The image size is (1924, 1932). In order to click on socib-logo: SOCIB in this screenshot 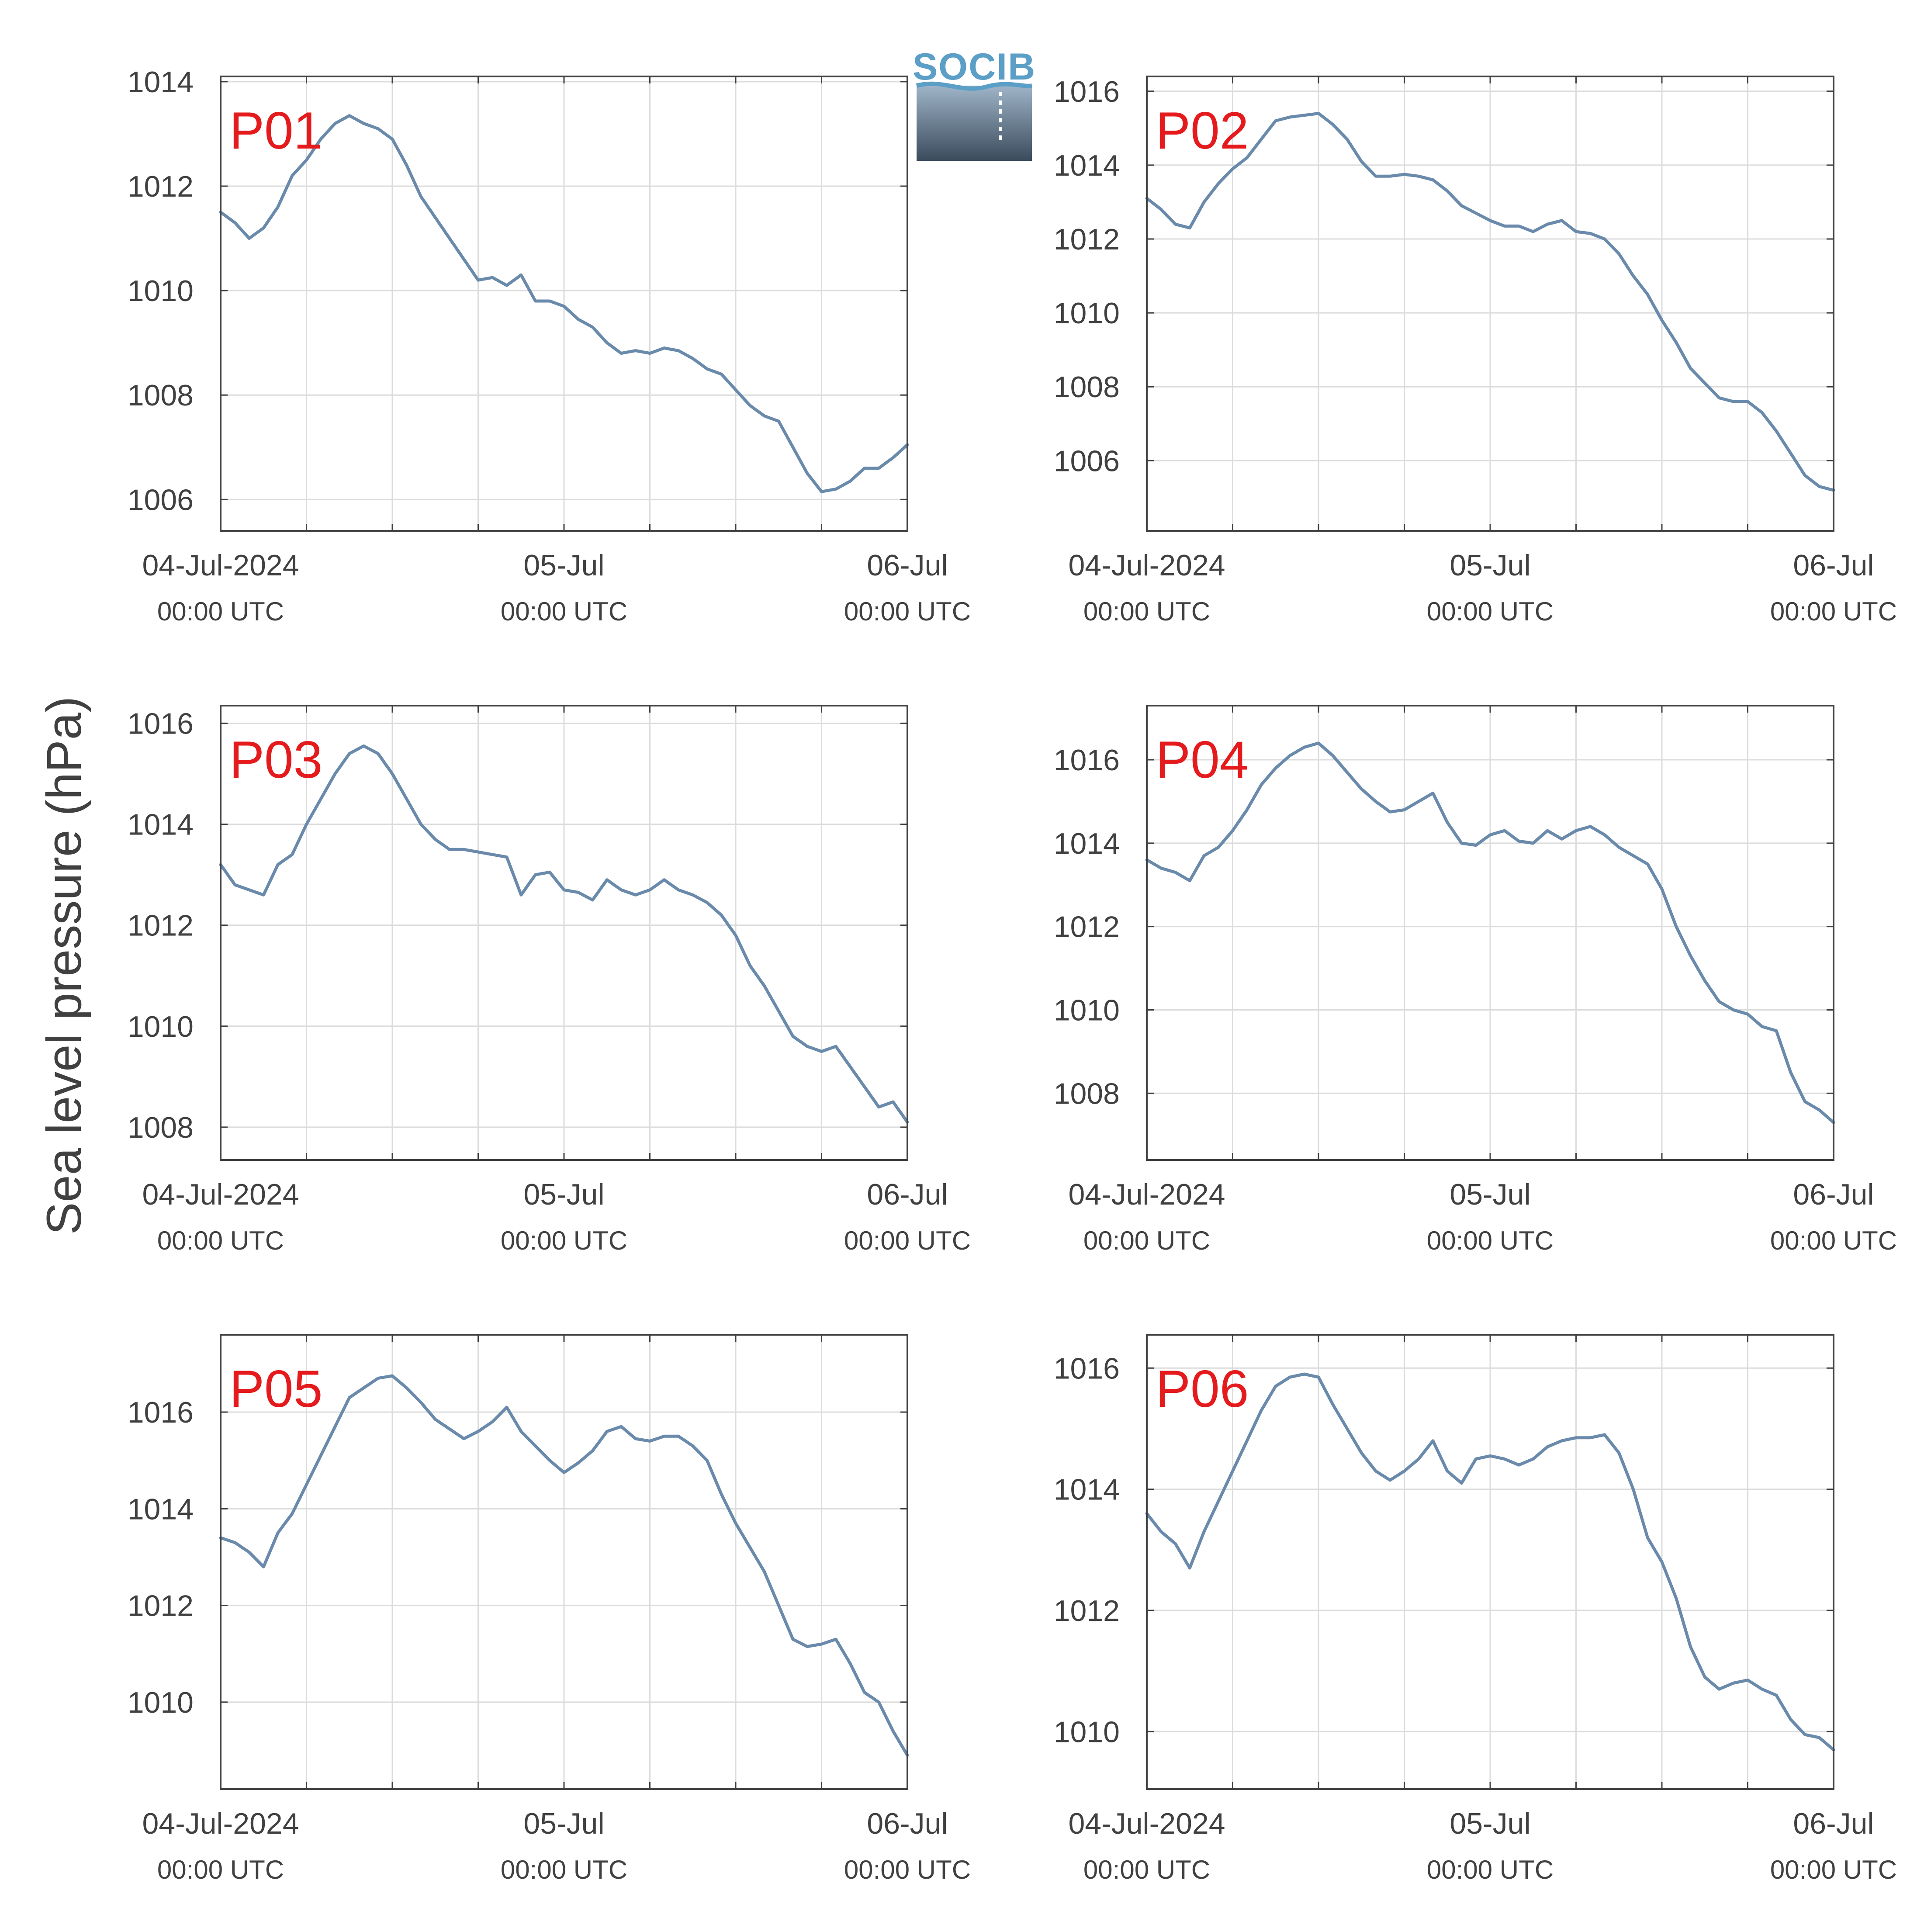, I will do `click(974, 103)`.